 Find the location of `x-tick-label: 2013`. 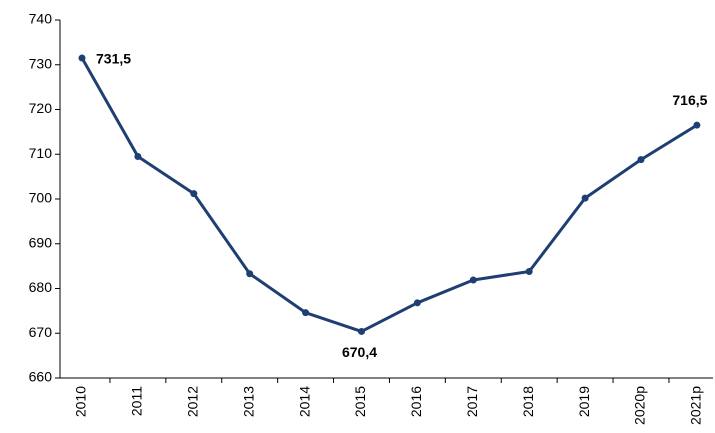

x-tick-label: 2013 is located at coordinates (248, 401).